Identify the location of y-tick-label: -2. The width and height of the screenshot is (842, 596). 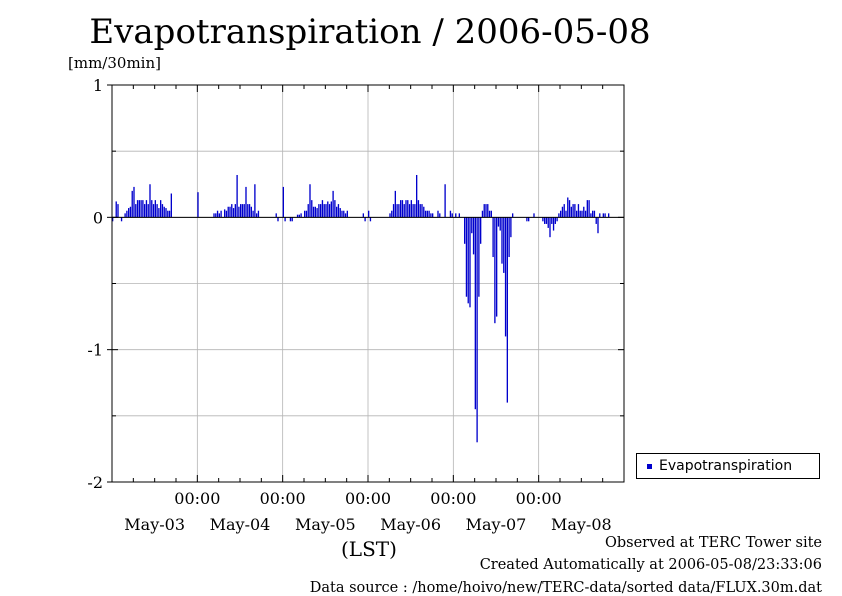
(95, 482).